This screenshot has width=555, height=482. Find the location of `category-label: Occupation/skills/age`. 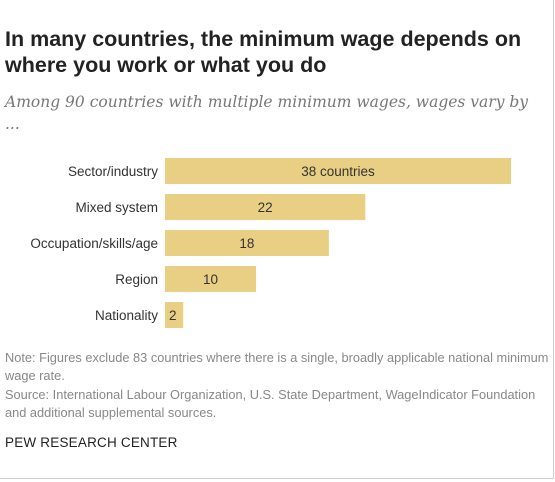

category-label: Occupation/skills/age is located at coordinates (94, 243).